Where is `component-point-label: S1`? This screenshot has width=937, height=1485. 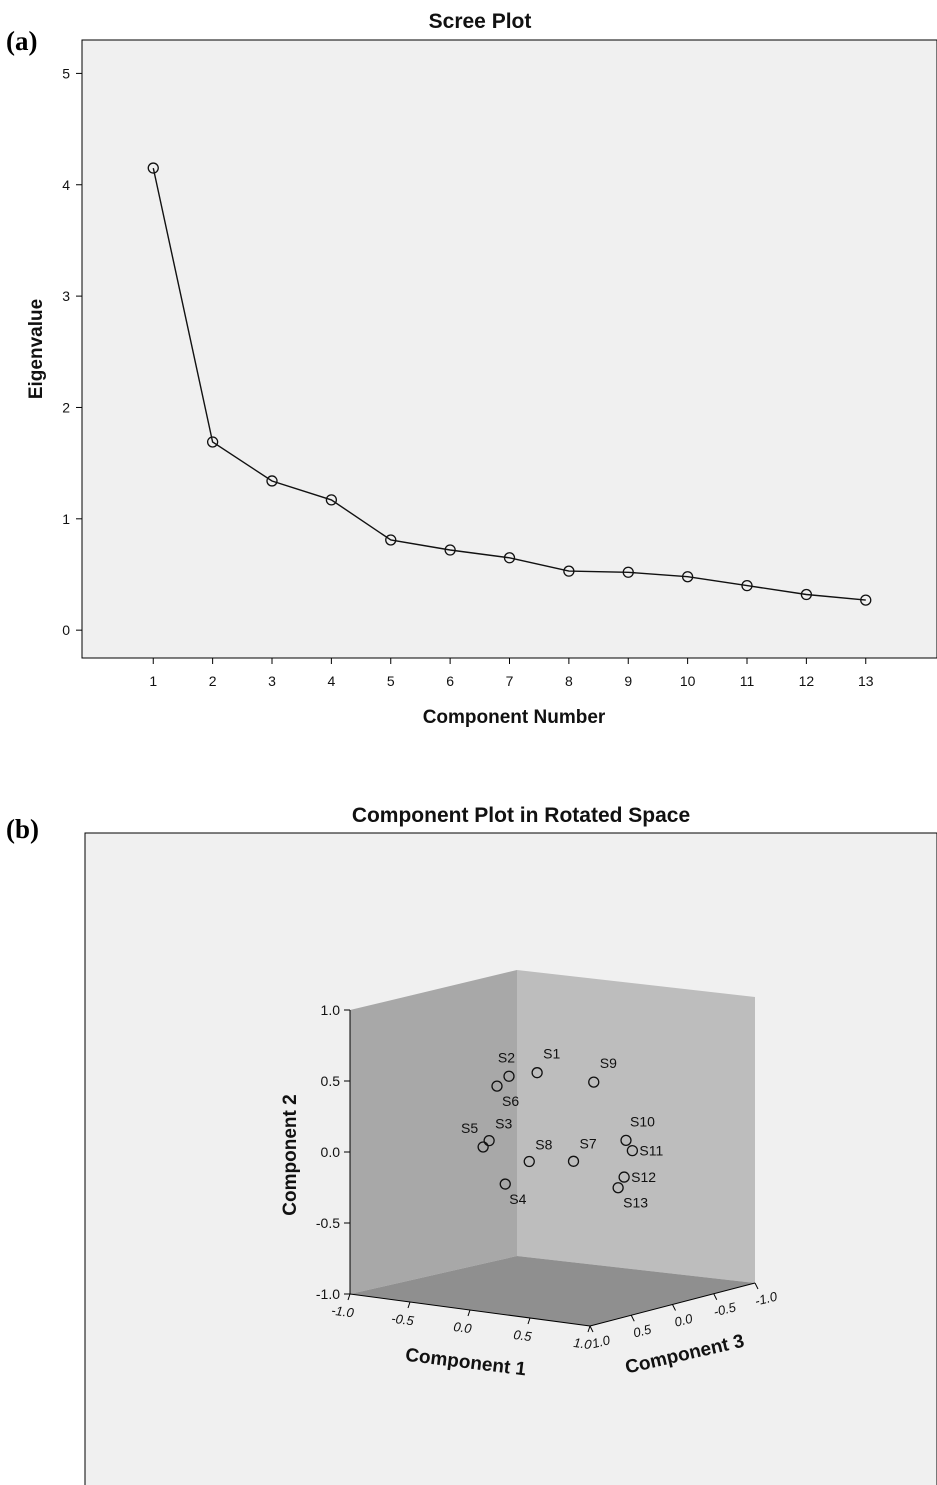 component-point-label: S1 is located at coordinates (551, 1054).